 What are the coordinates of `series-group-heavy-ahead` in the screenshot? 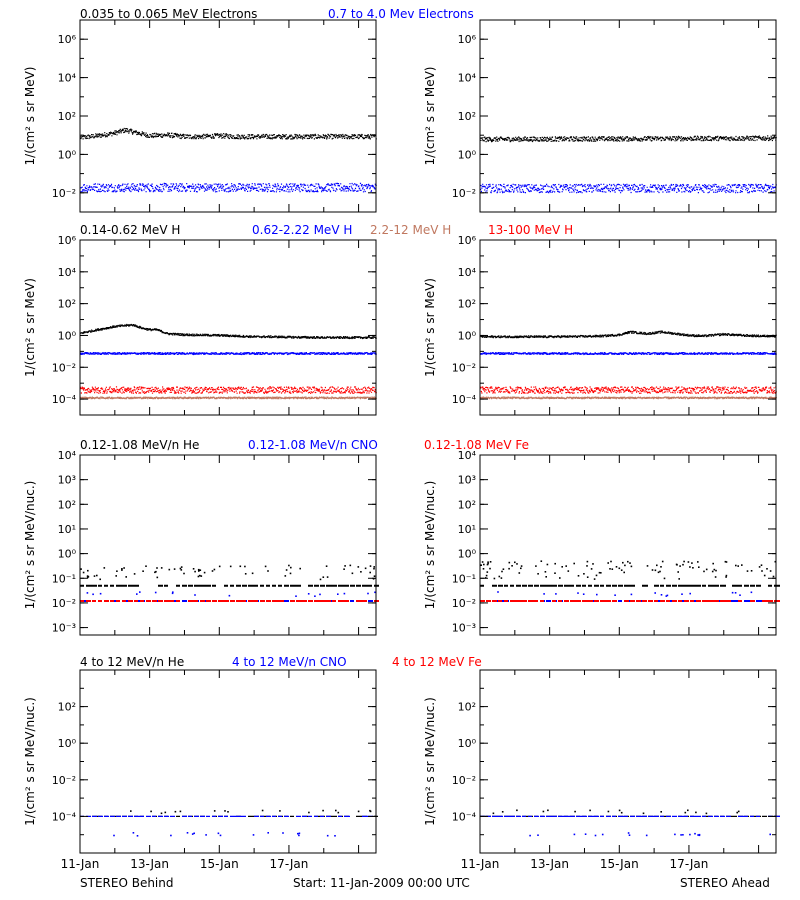 It's located at (630, 581).